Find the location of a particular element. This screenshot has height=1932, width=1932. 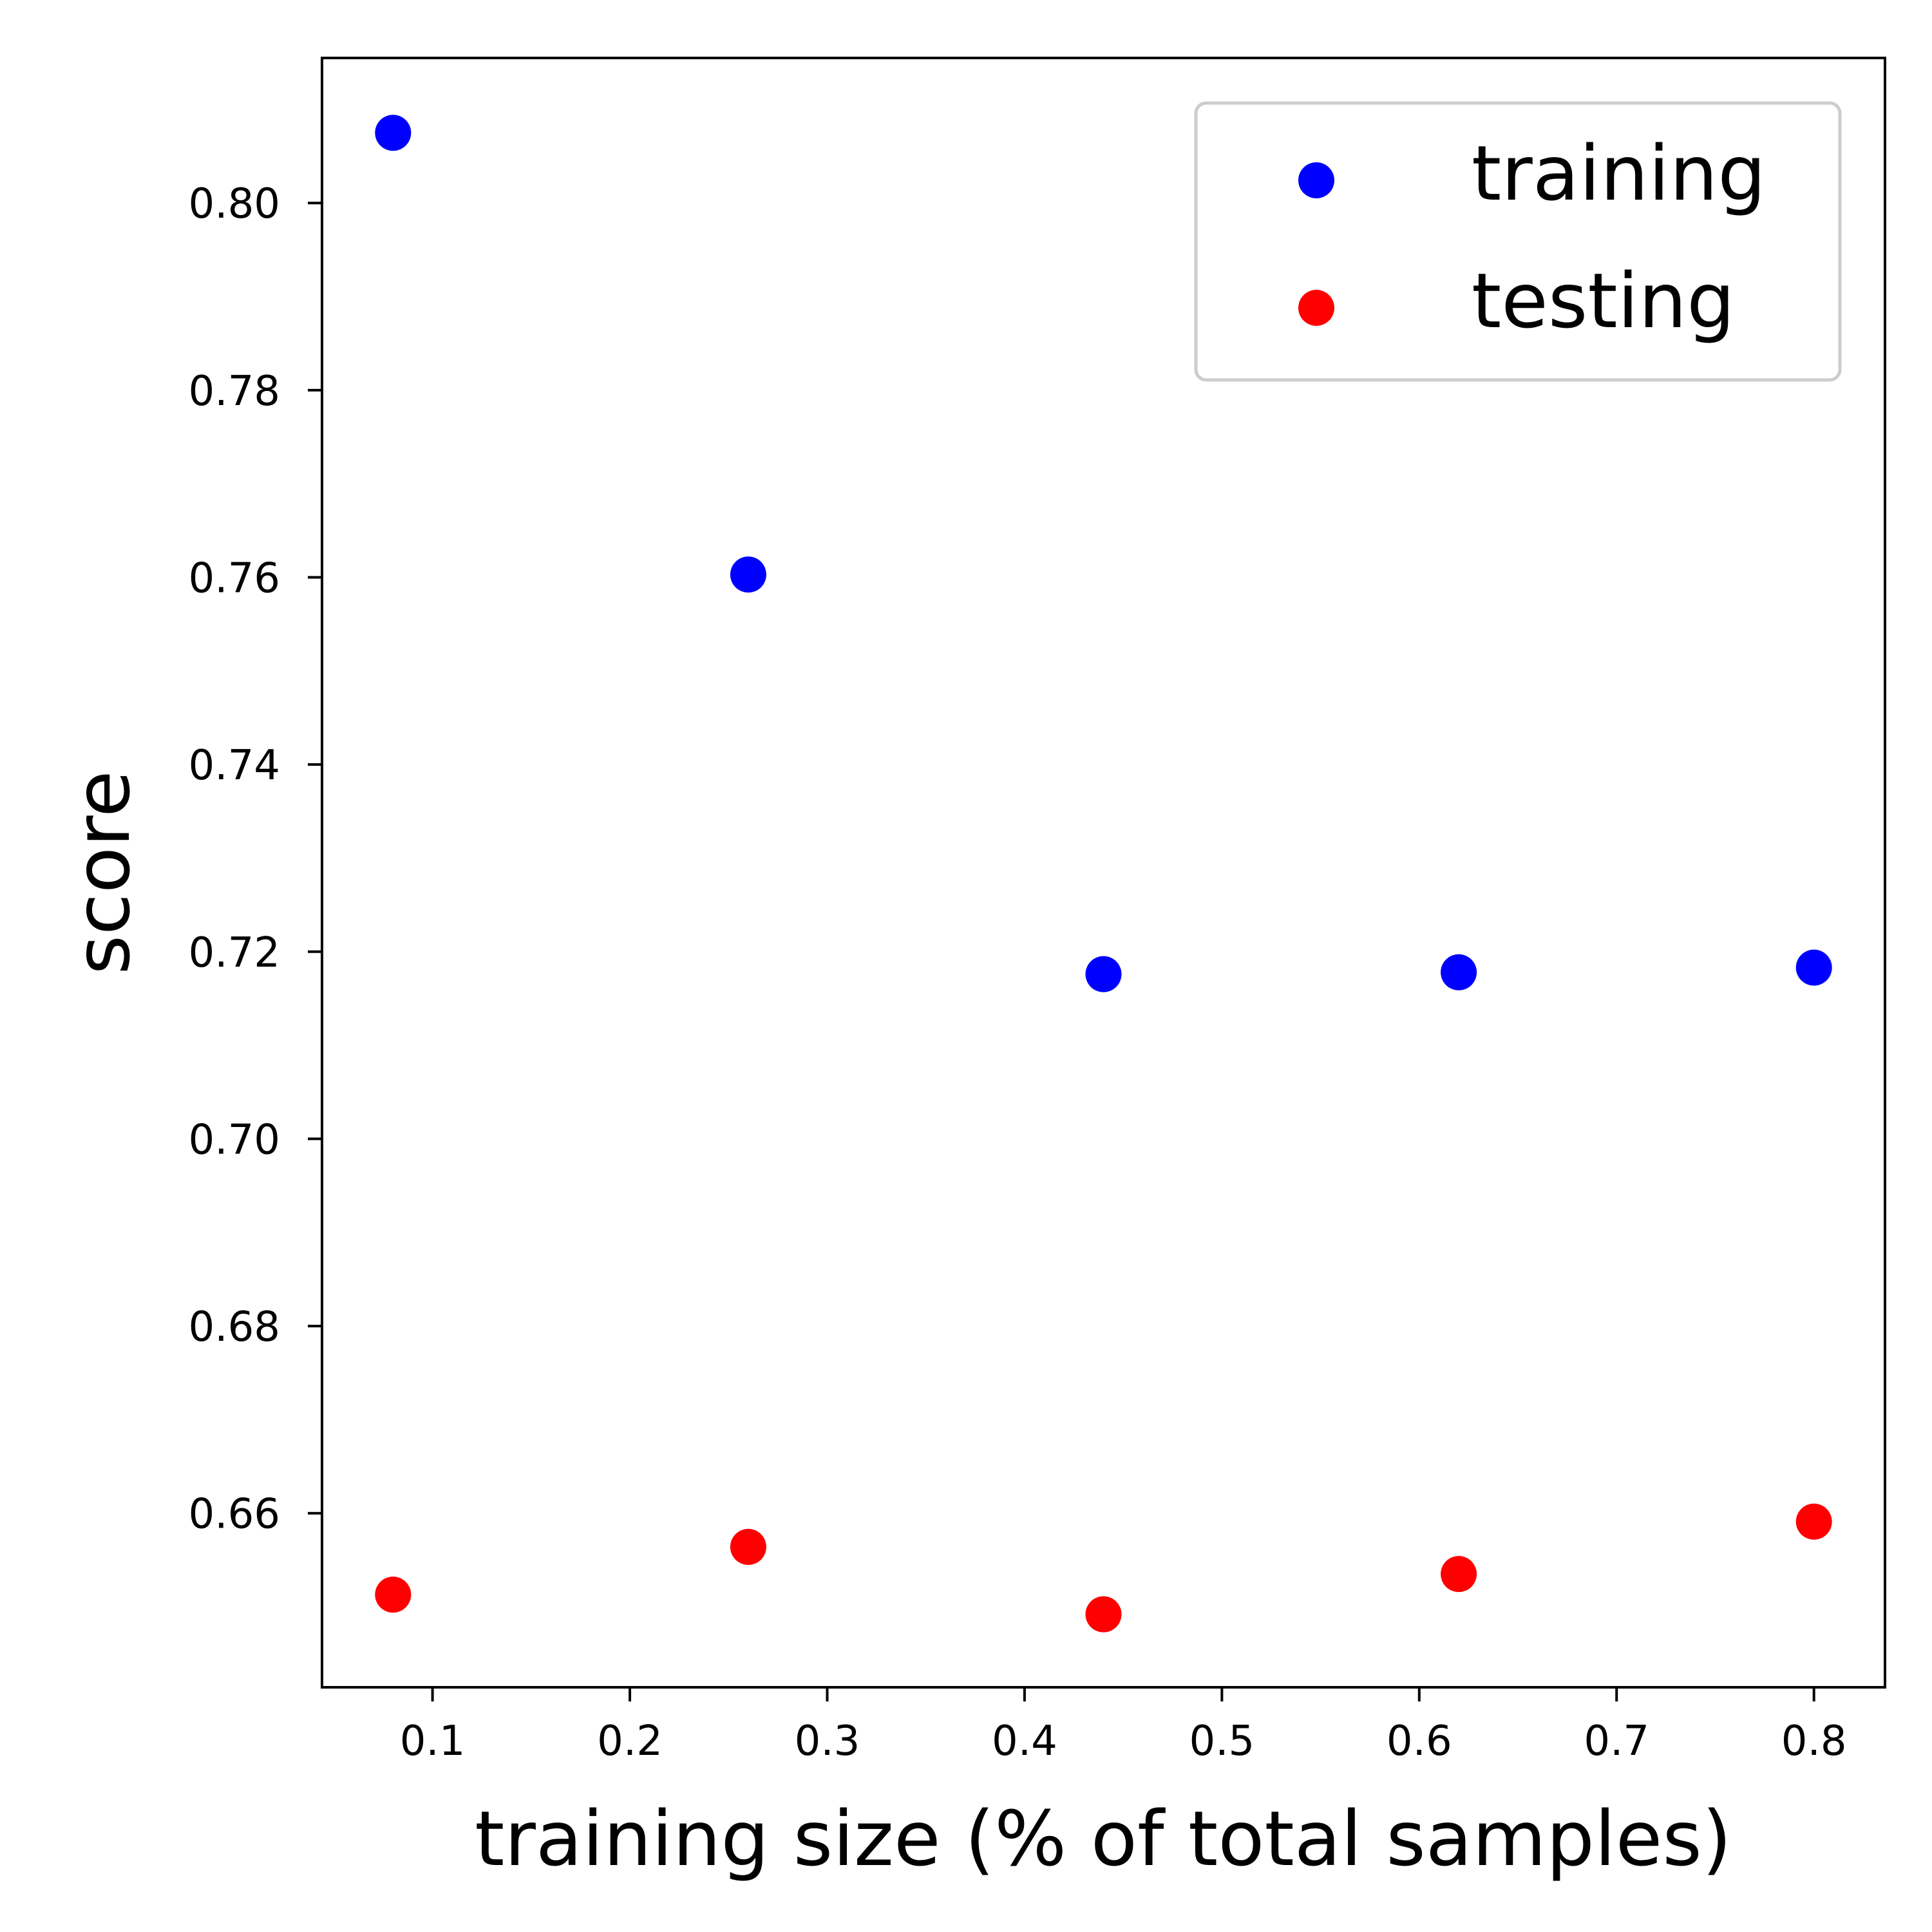

x-tick-label: 0.4 is located at coordinates (1025, 1741).